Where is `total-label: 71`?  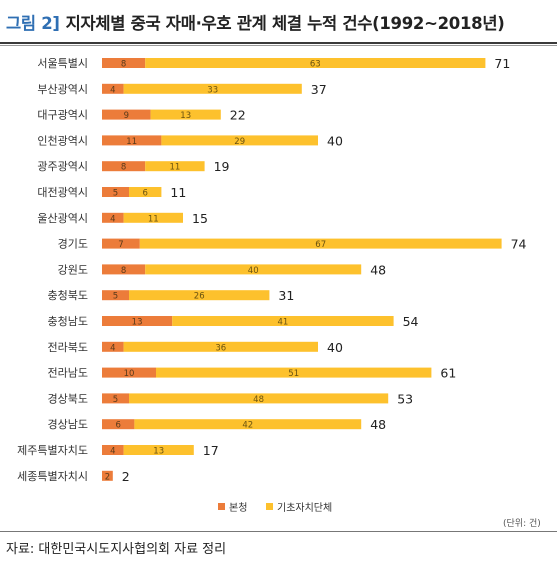 total-label: 71 is located at coordinates (502, 63).